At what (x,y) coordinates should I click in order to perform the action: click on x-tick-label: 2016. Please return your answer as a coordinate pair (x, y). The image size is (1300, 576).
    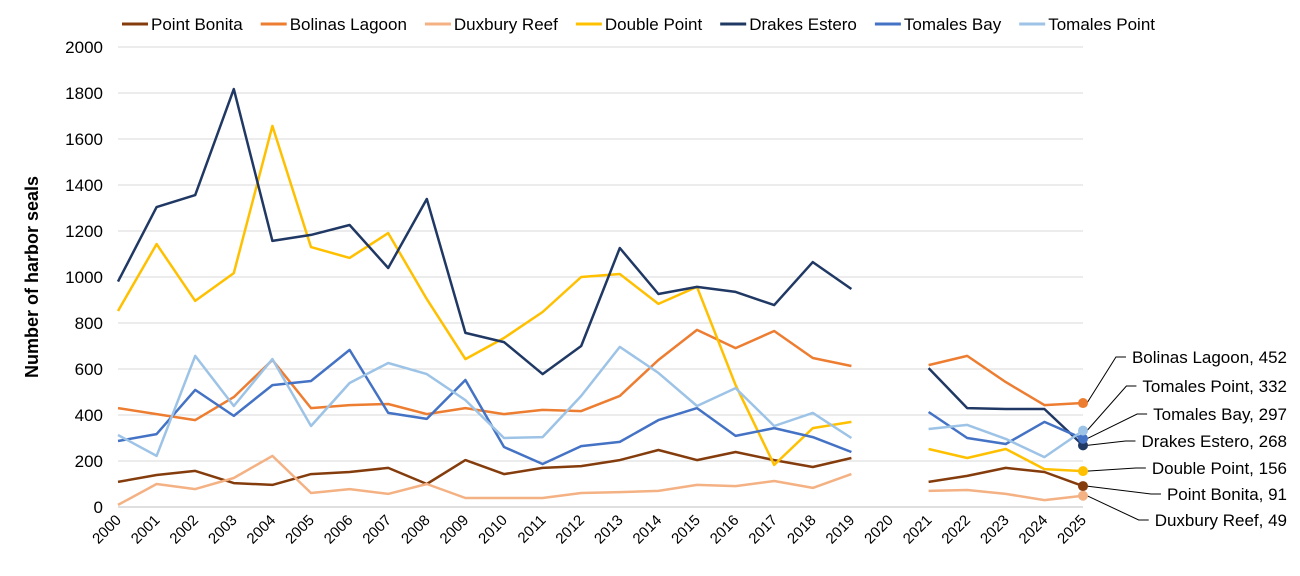
    Looking at the image, I should click on (725, 530).